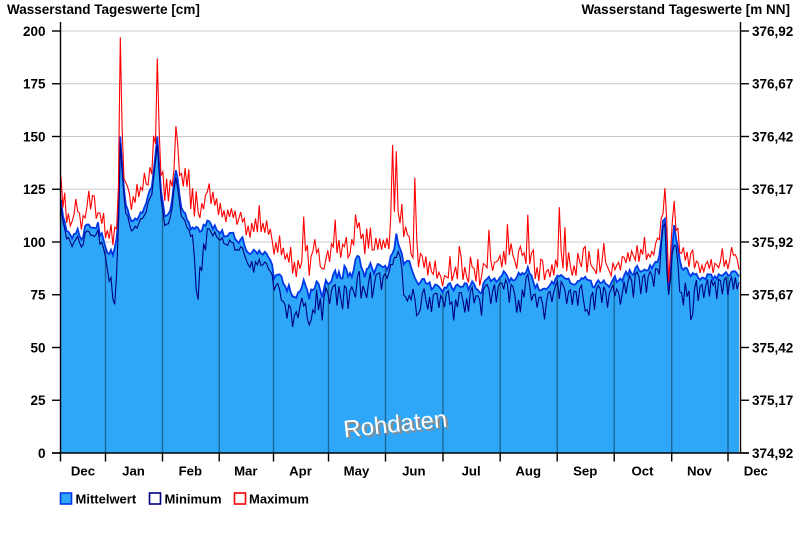 The image size is (800, 555). I want to click on svg-text: Nov, so click(700, 471).